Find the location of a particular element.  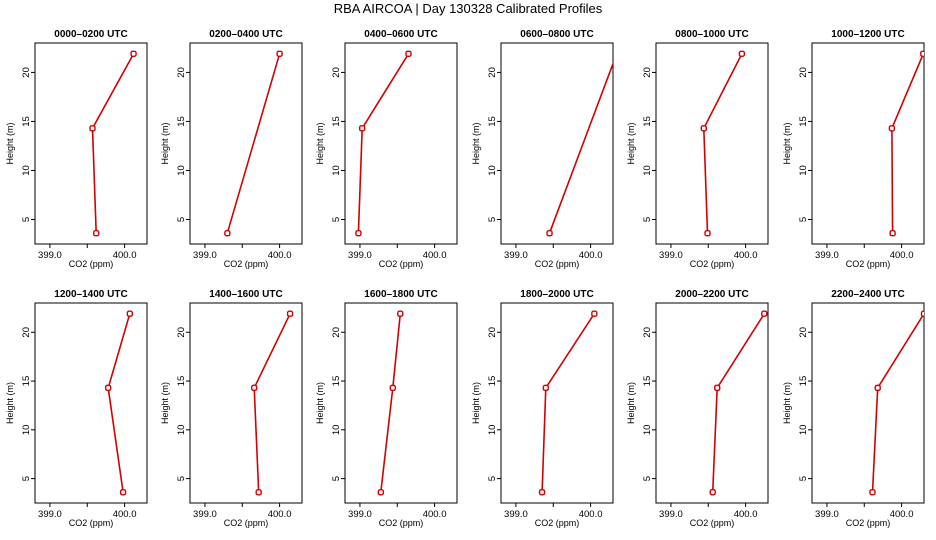

panel-title: 1200–1400 UTC is located at coordinates (90, 294).